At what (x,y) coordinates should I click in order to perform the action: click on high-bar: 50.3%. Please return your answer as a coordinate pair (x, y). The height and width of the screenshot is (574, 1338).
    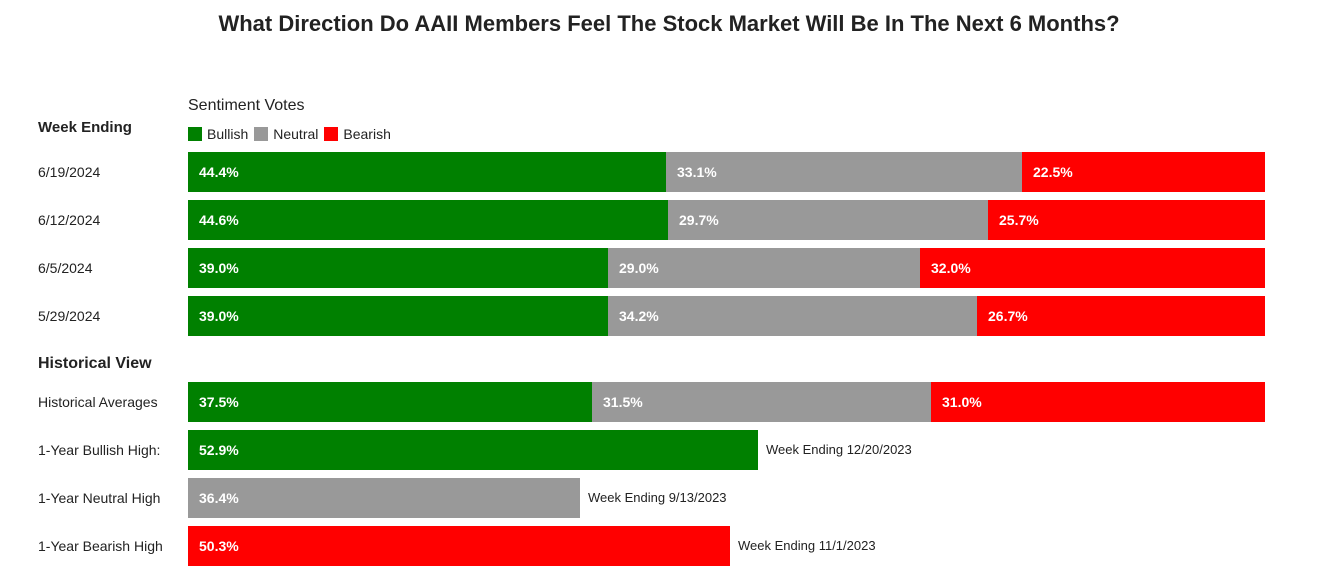
    Looking at the image, I should click on (459, 546).